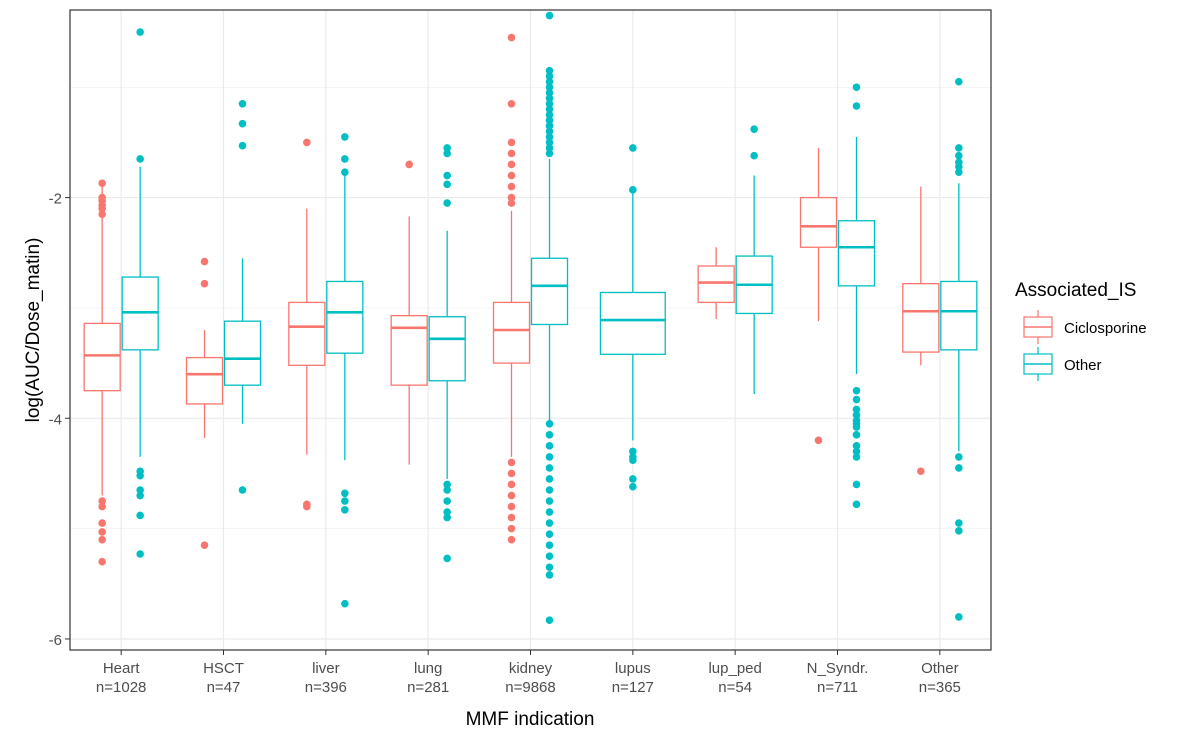 The width and height of the screenshot is (1192, 733). I want to click on x-tick-count-label: n=9868, so click(530, 687).